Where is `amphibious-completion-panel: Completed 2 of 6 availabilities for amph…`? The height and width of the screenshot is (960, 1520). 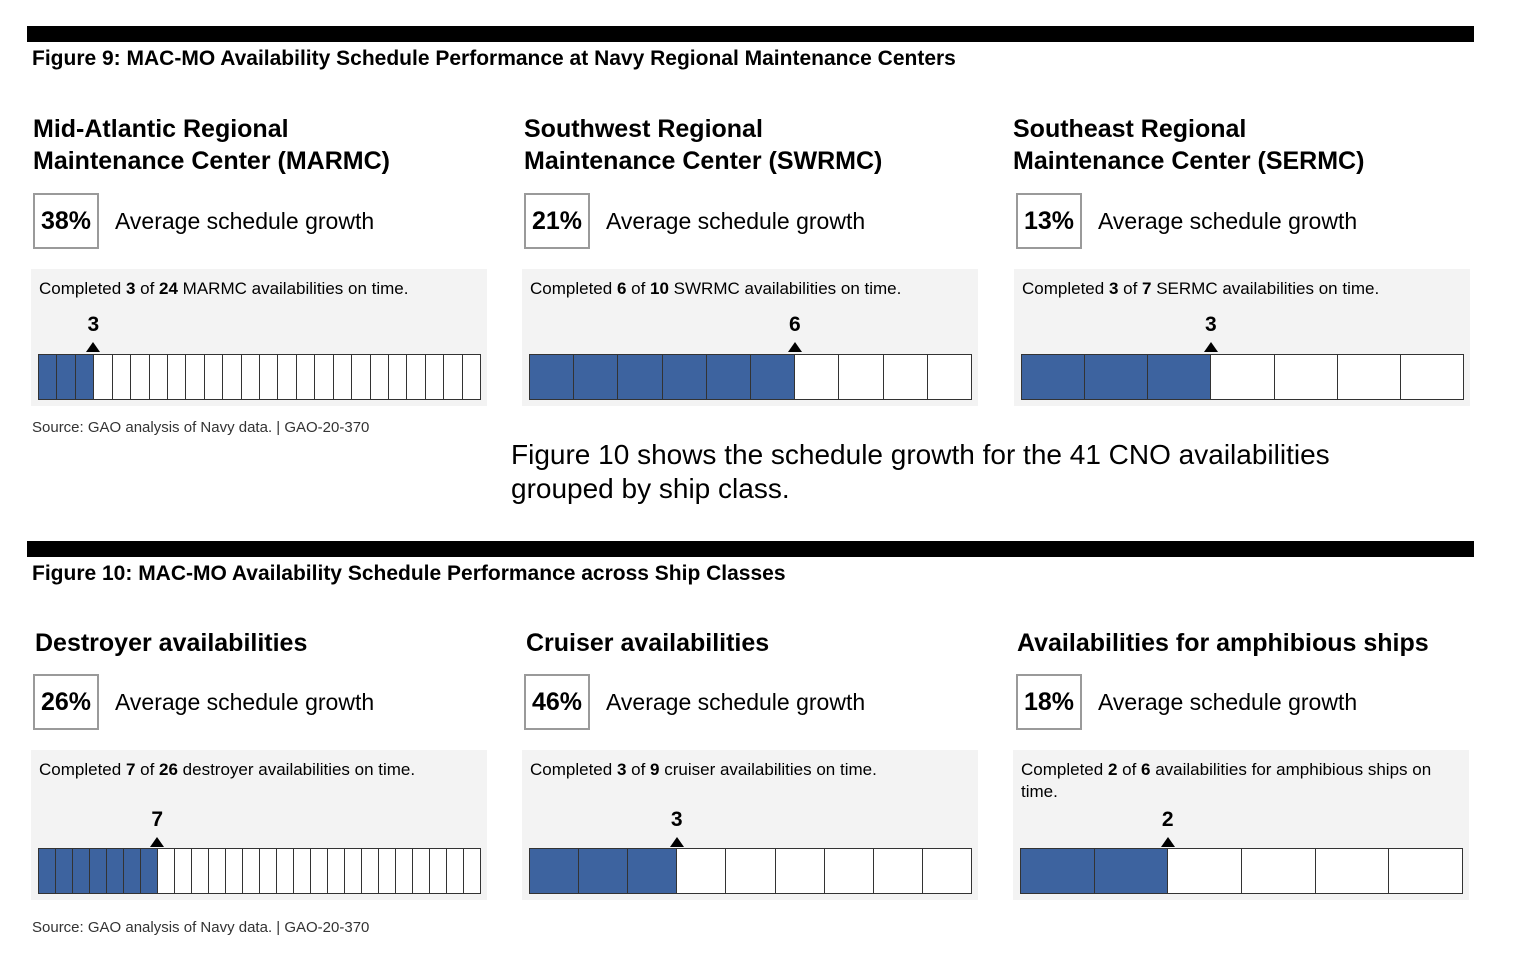 amphibious-completion-panel: Completed 2 of 6 availabilities for amph… is located at coordinates (1241, 825).